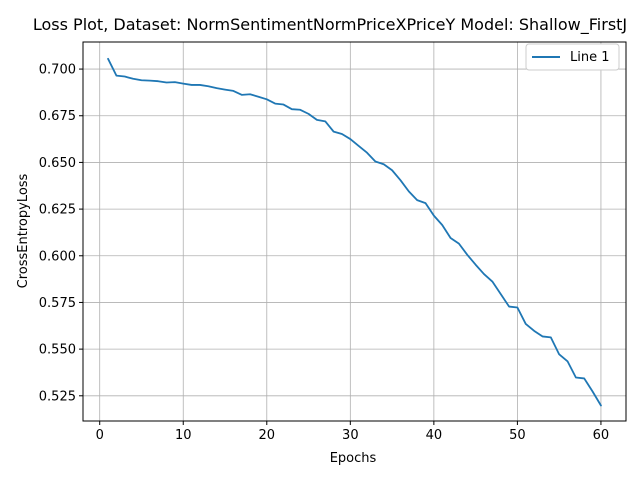 Image resolution: width=640 pixels, height=480 pixels. What do you see at coordinates (61, 233) in the screenshot?
I see `y-axis-ticks: 0.525 0.550 0.575 0.600 0.625 0.650 0.675 0.700` at bounding box center [61, 233].